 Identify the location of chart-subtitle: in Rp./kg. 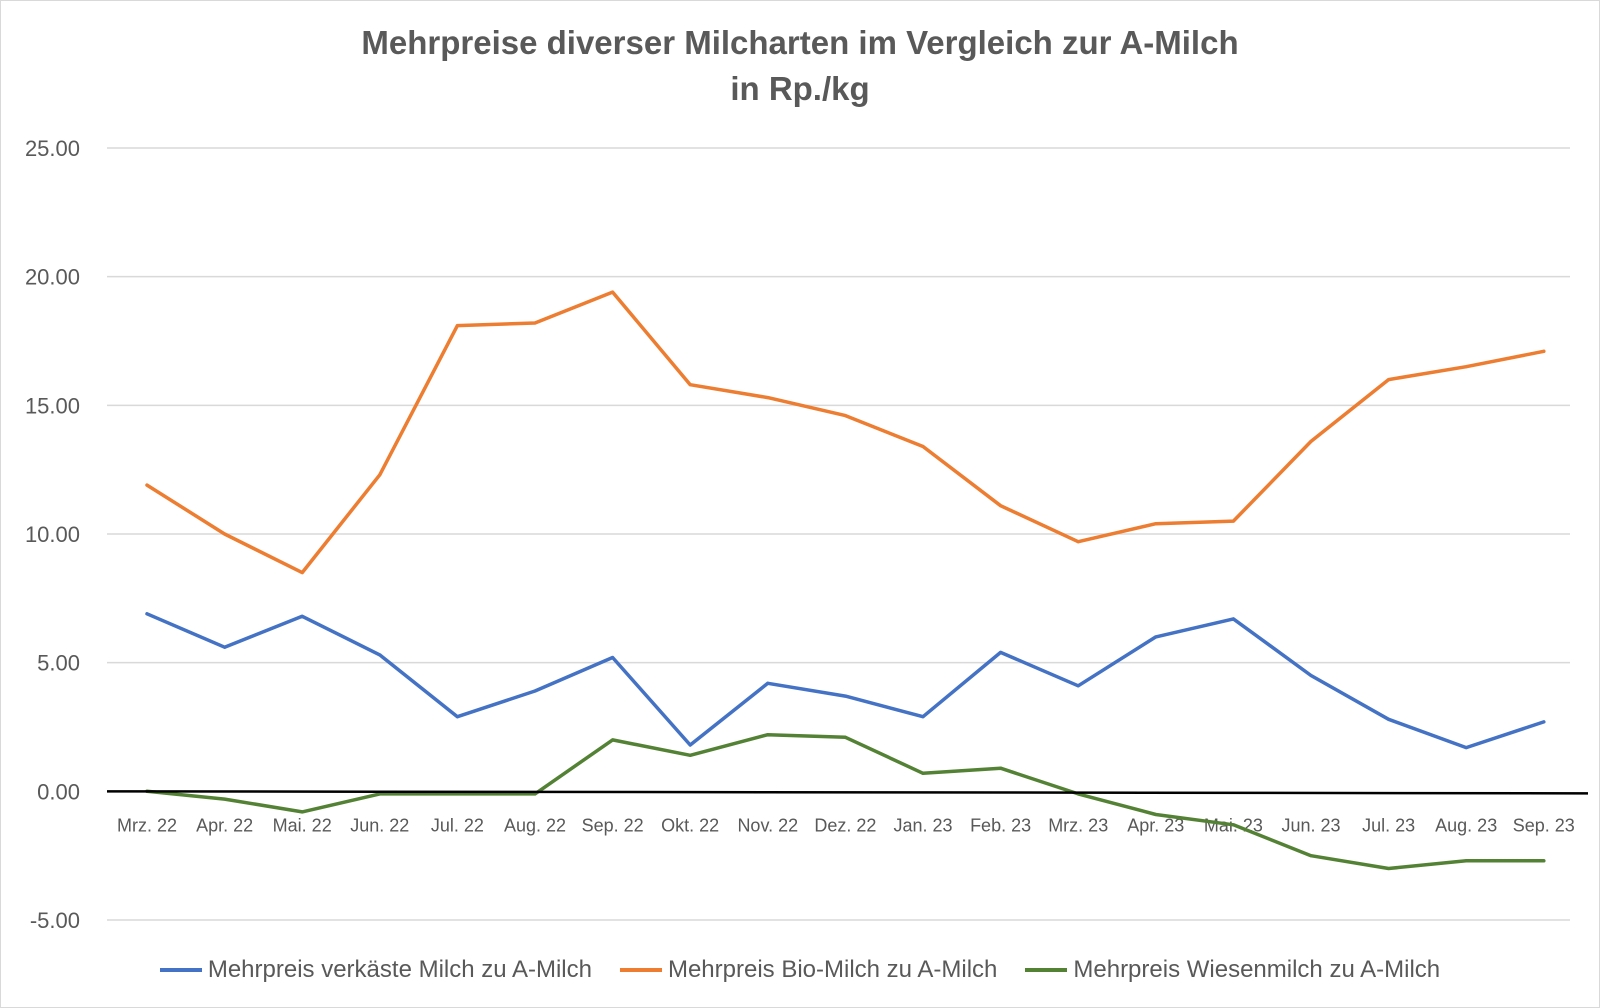
(800, 88).